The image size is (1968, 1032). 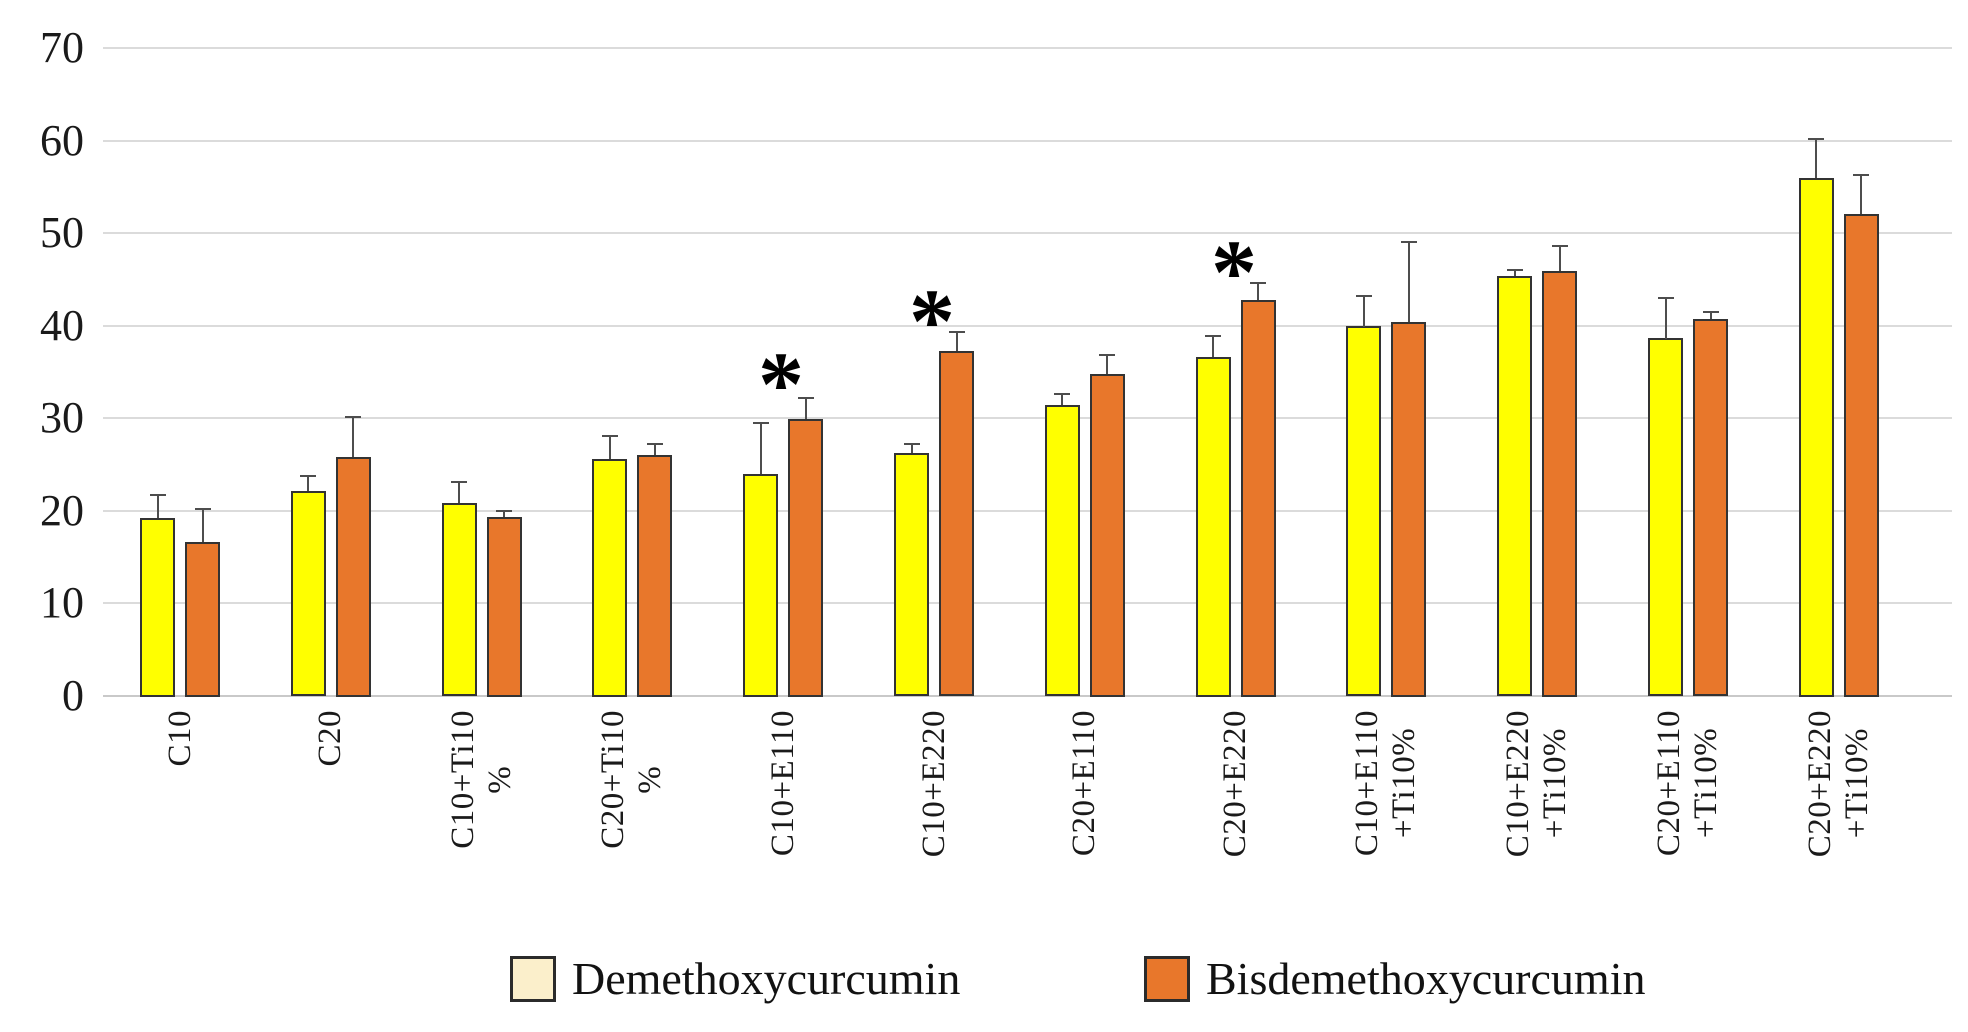 What do you see at coordinates (353, 577) in the screenshot?
I see `bar-bisdemethoxycurcumin-C20` at bounding box center [353, 577].